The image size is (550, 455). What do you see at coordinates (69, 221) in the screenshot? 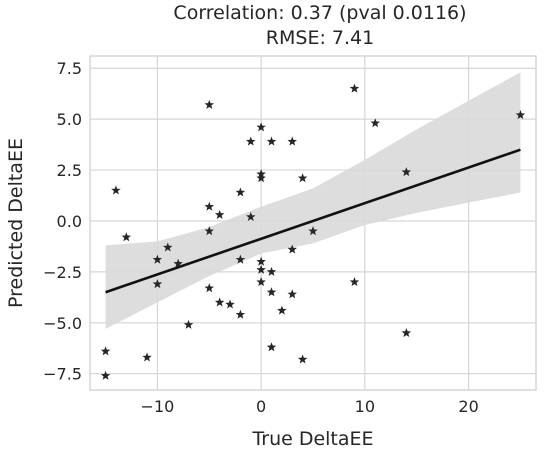
I see `y-tick-label: 0.0` at bounding box center [69, 221].